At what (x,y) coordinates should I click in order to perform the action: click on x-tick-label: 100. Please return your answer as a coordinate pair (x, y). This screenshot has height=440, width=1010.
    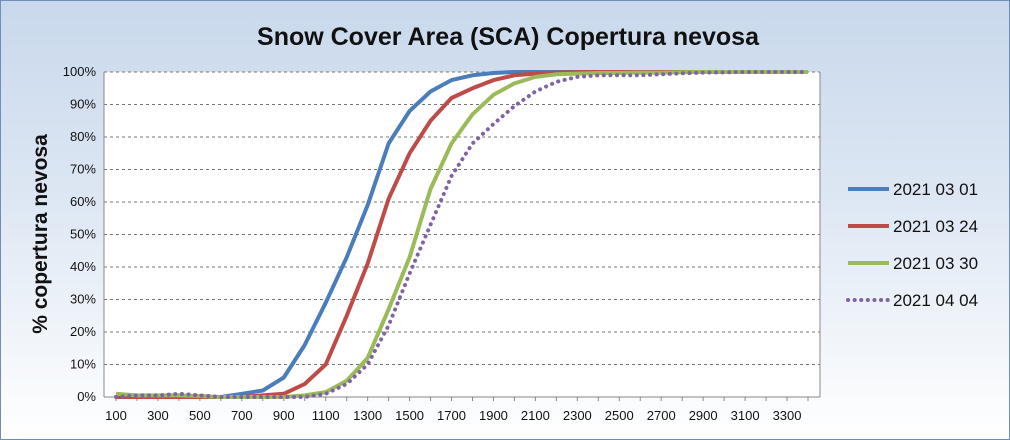
    Looking at the image, I should click on (116, 415).